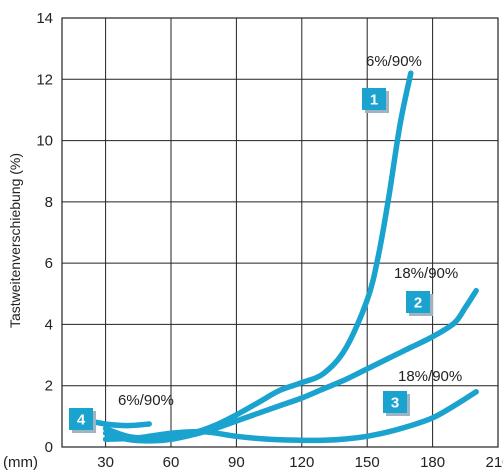  What do you see at coordinates (290, 416) in the screenshot?
I see `series-3-curve` at bounding box center [290, 416].